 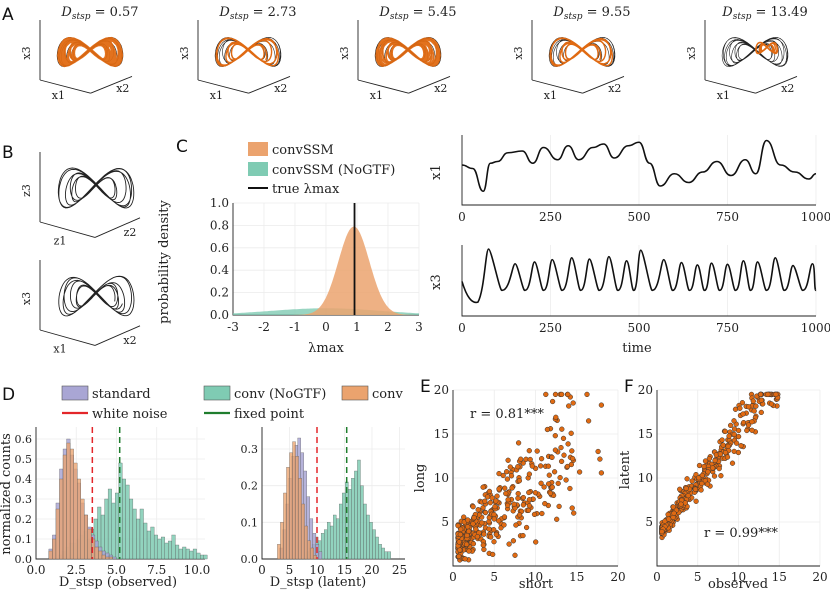 I want to click on panel-a-axes-4-label-vertical: x3, so click(x=691, y=52).